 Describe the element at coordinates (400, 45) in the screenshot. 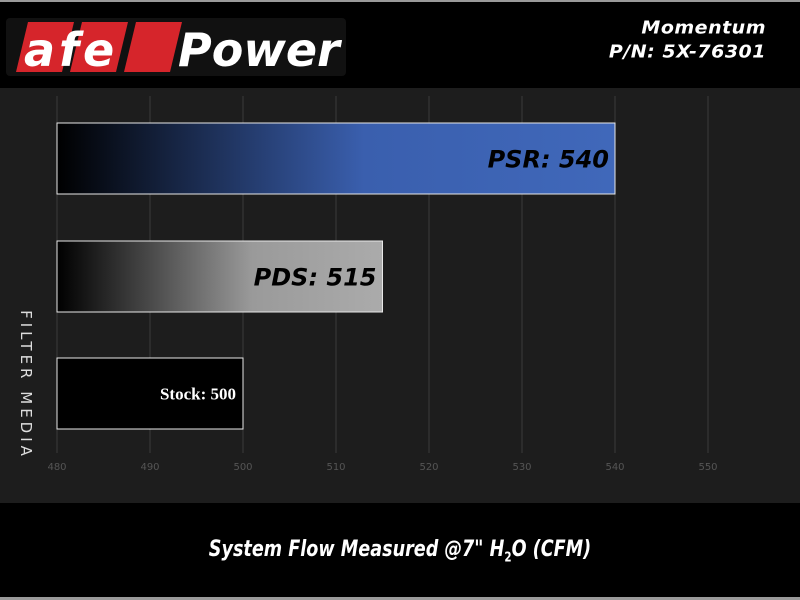

I see `header: afe Power Momentum P/N: 5X-76301` at that location.